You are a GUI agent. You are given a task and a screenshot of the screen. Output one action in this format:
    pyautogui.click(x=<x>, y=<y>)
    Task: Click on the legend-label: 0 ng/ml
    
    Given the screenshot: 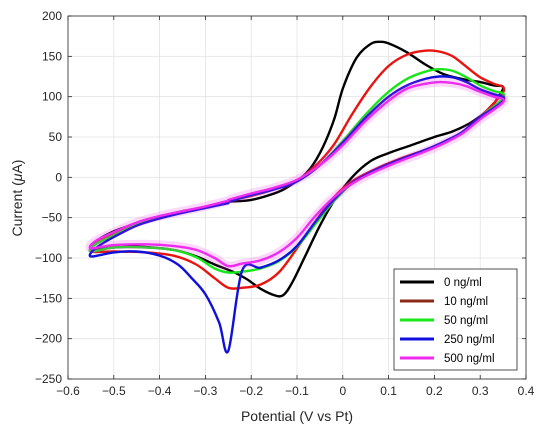 What is the action you would take?
    pyautogui.click(x=463, y=283)
    